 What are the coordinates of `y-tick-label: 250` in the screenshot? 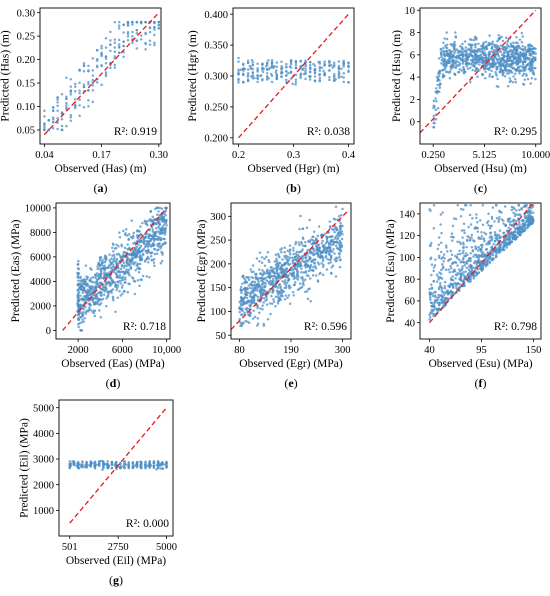 It's located at (218, 241).